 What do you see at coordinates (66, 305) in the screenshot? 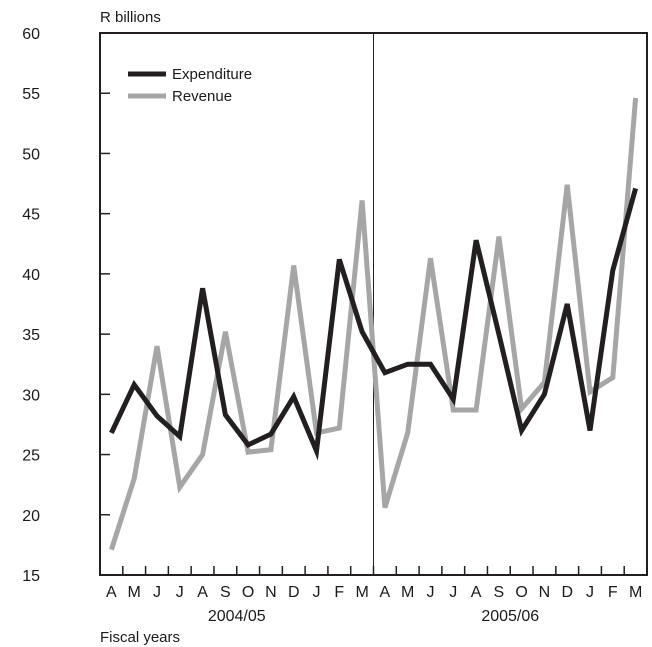
I see `y-axis: 15 20 25 30 35 40 45 50 55 60` at bounding box center [66, 305].